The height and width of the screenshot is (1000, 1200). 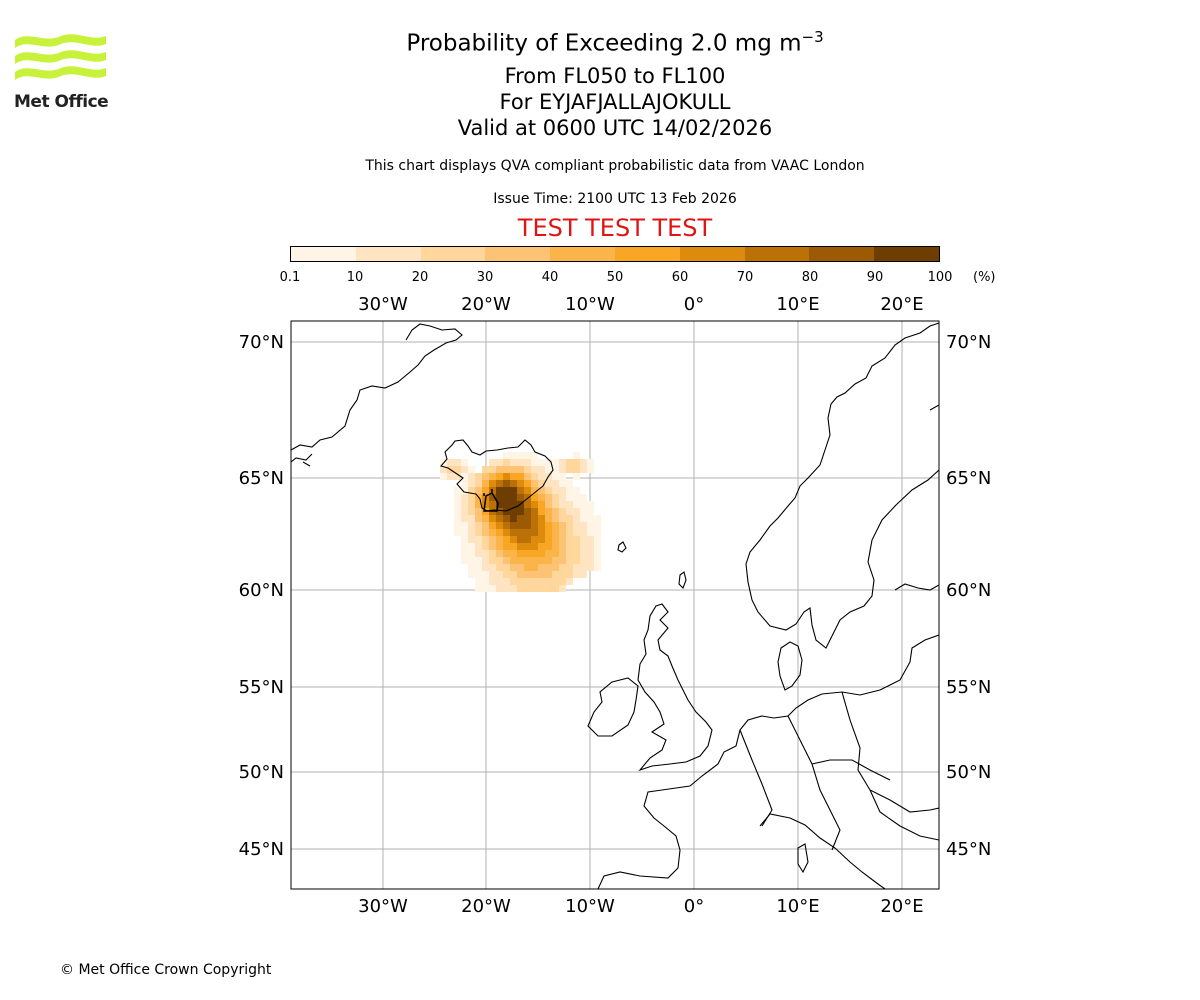 I want to click on lat-label: 55°N, so click(x=968, y=687).